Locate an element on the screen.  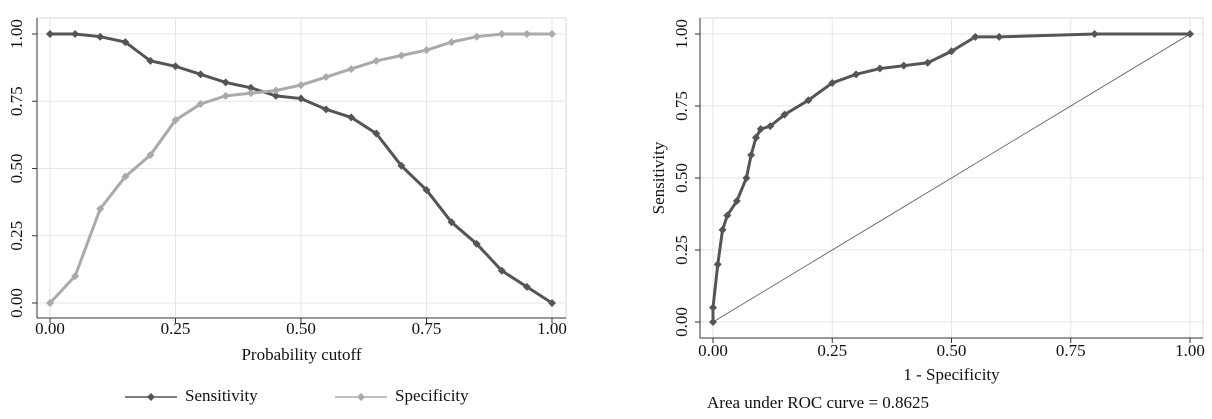
x-axis-label: 1 - Specificity is located at coordinates (951, 374).